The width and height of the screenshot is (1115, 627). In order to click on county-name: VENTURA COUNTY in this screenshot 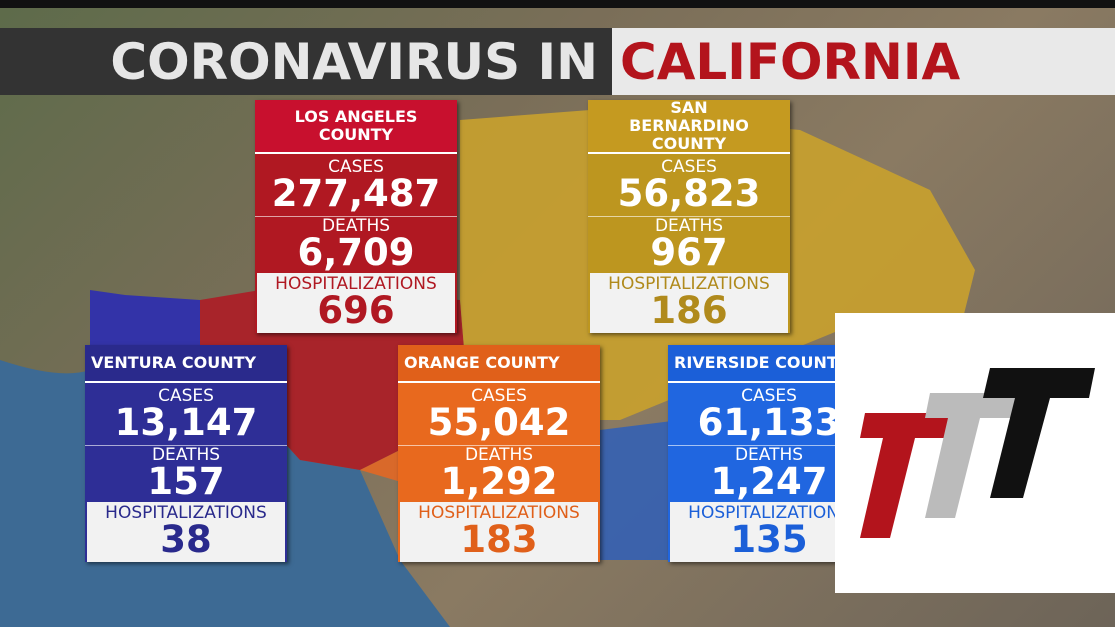, I will do `click(186, 364)`.